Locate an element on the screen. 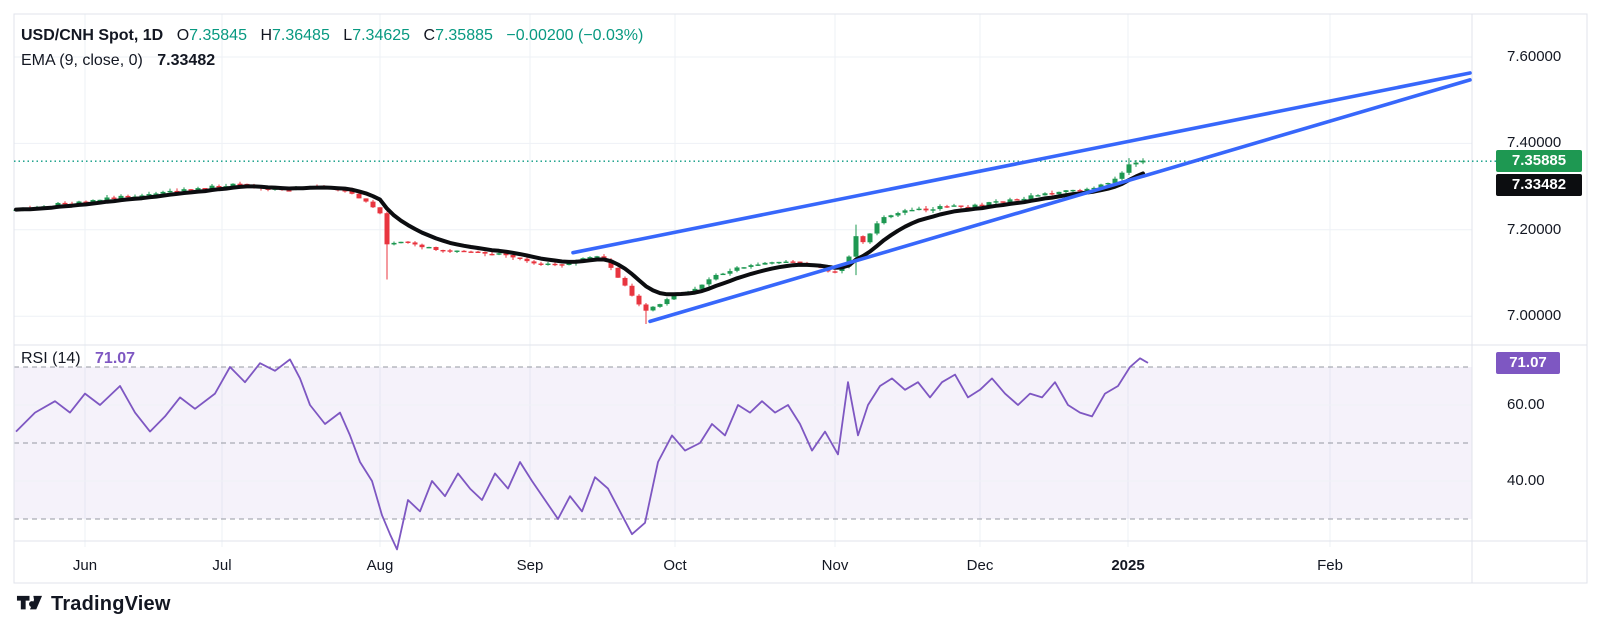 The width and height of the screenshot is (1601, 644). ema-legend: EMA (9, close, 0) 7.33482 is located at coordinates (118, 61).